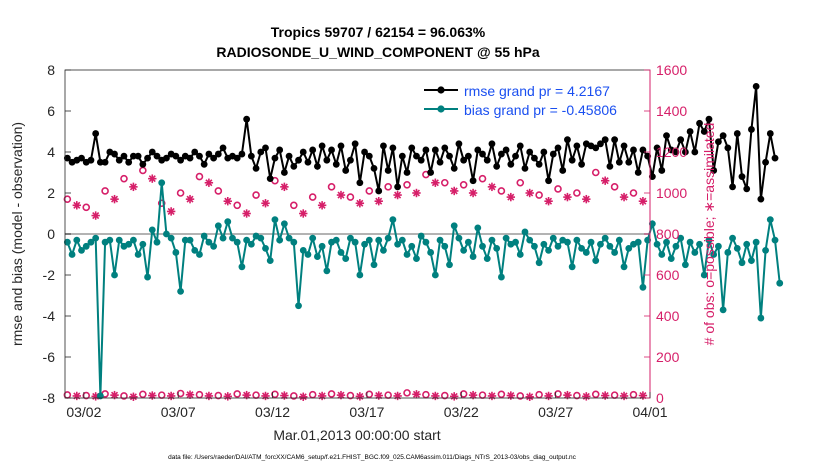 The image size is (830, 475). I want to click on obs-possible-bottom-point, so click(369, 394).